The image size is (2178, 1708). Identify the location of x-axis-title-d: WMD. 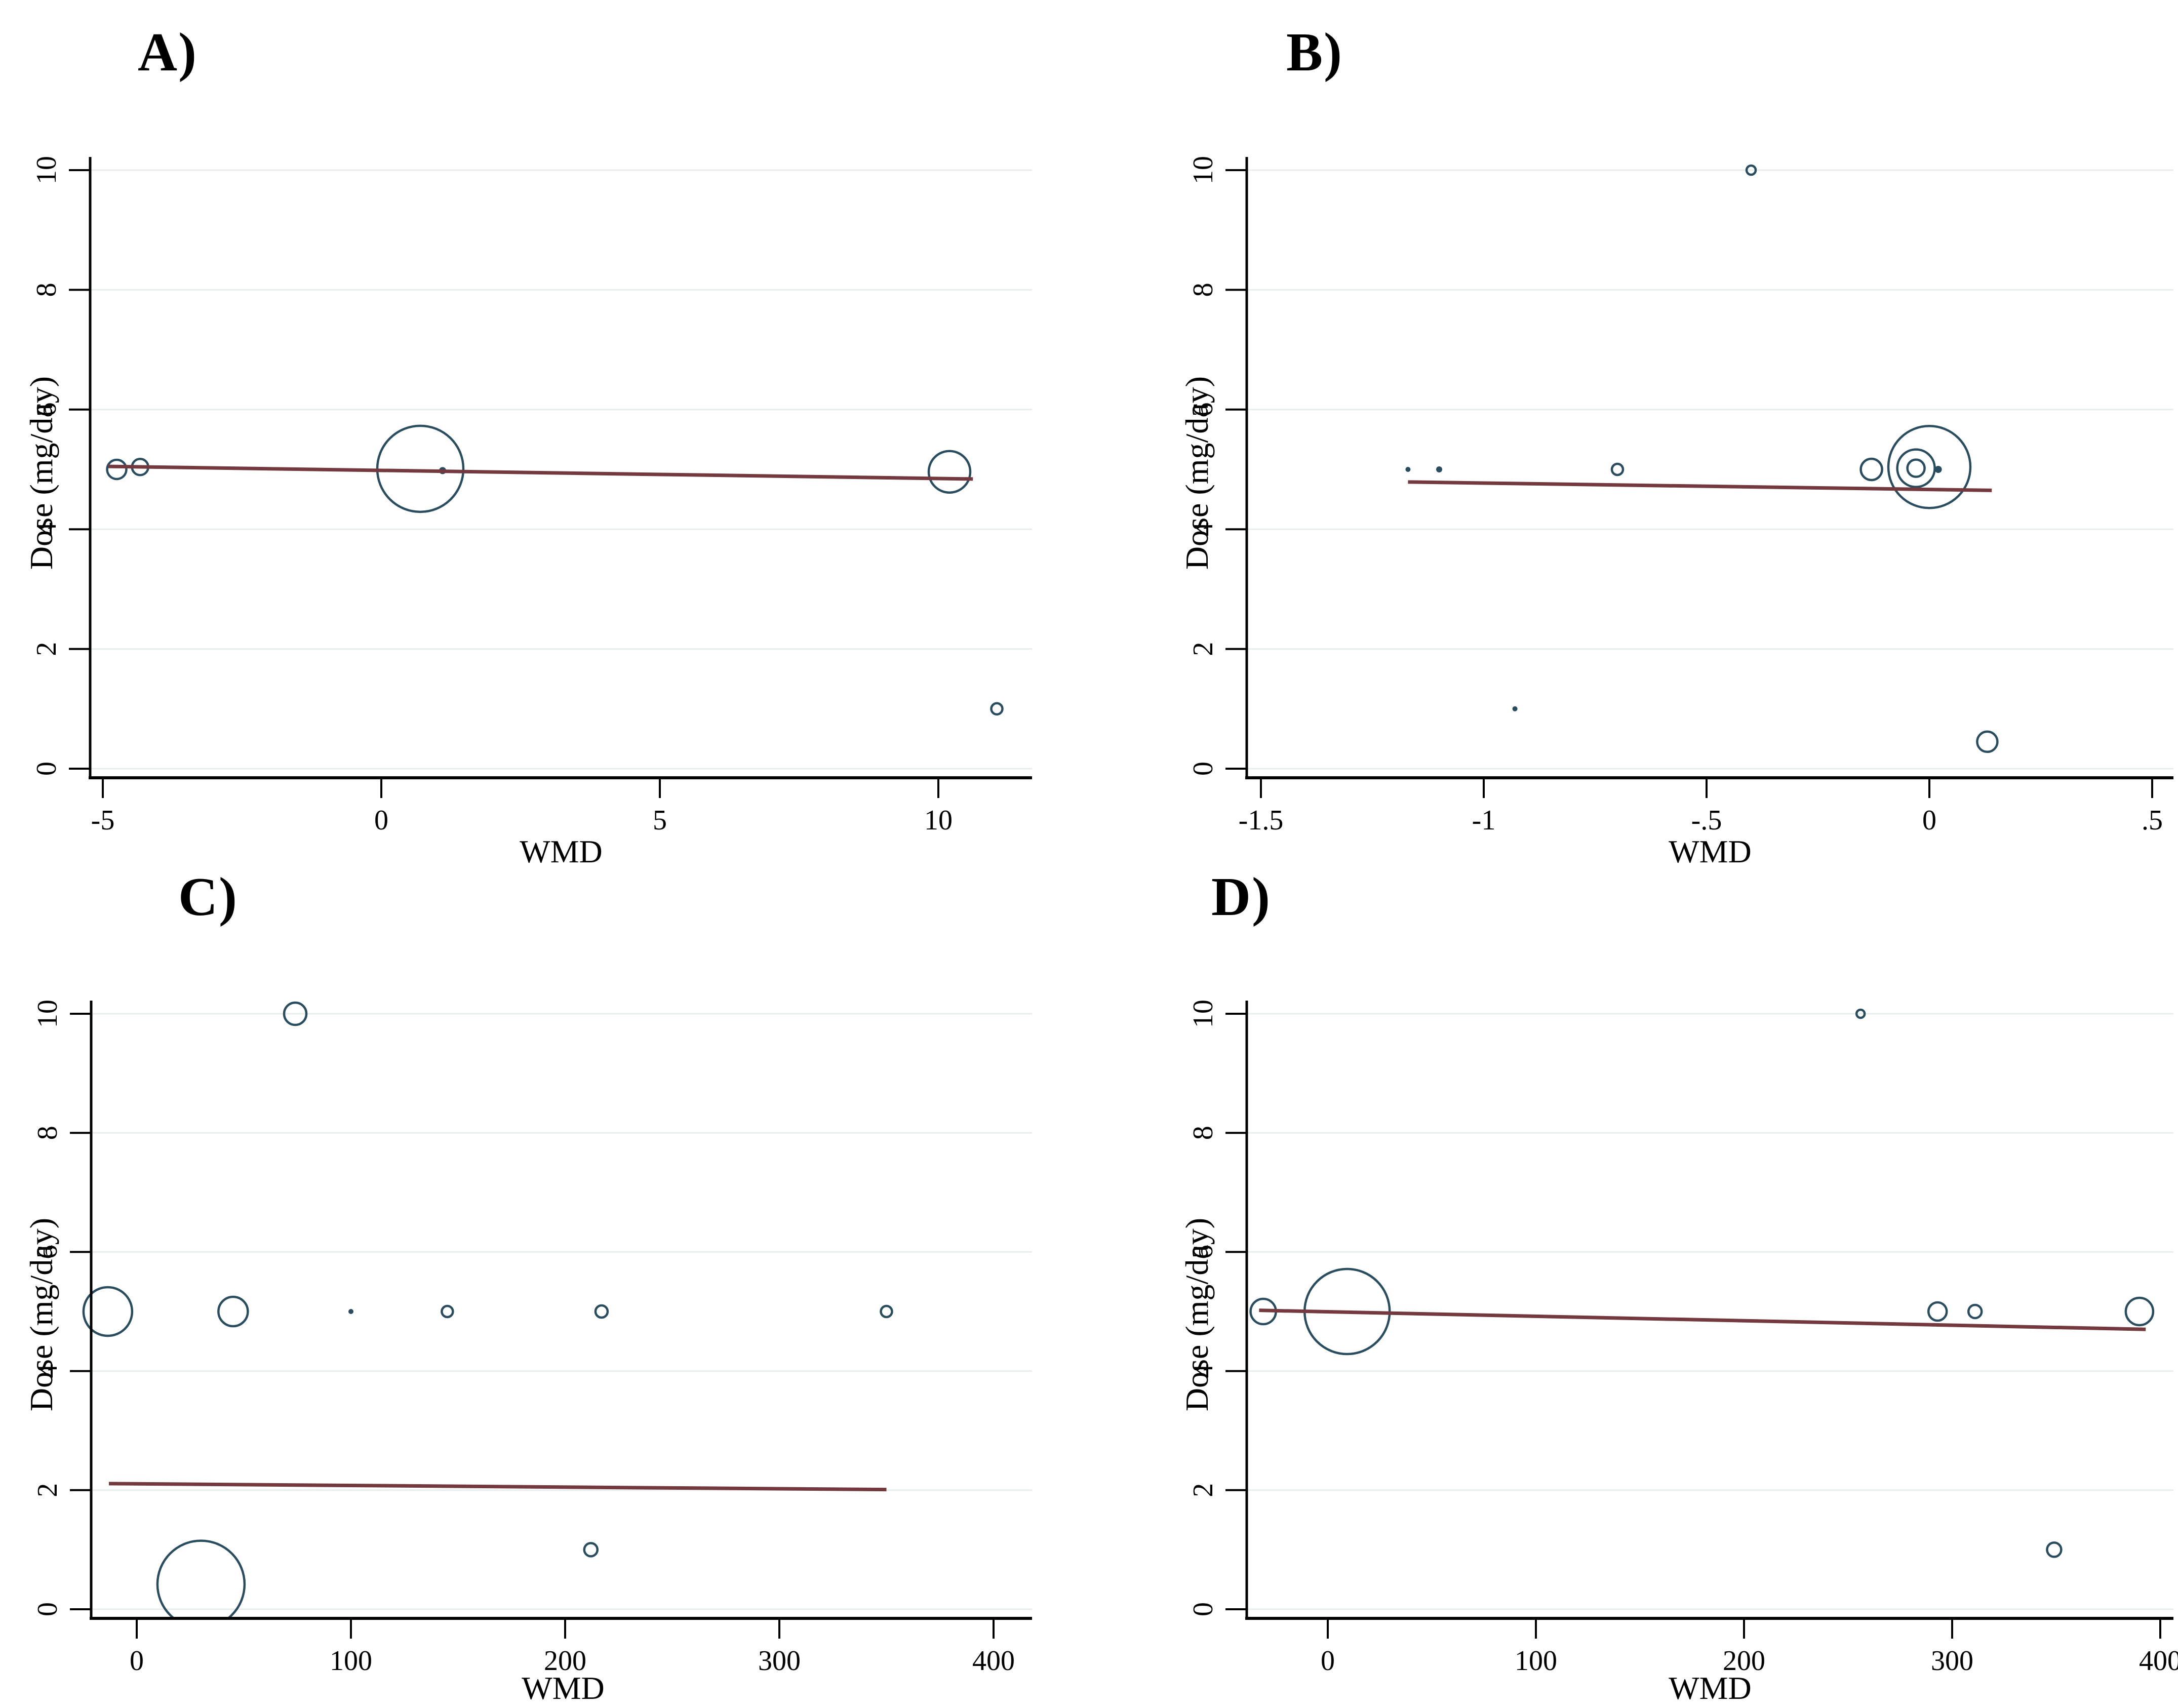
(1711, 1688).